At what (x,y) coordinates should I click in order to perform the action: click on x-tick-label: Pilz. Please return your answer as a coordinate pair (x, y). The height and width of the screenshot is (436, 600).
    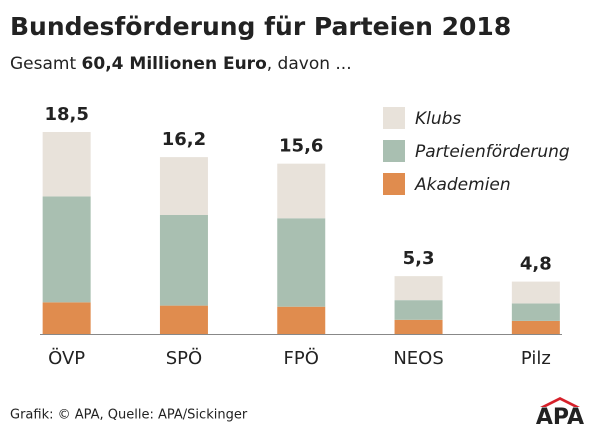
    Looking at the image, I should click on (536, 358).